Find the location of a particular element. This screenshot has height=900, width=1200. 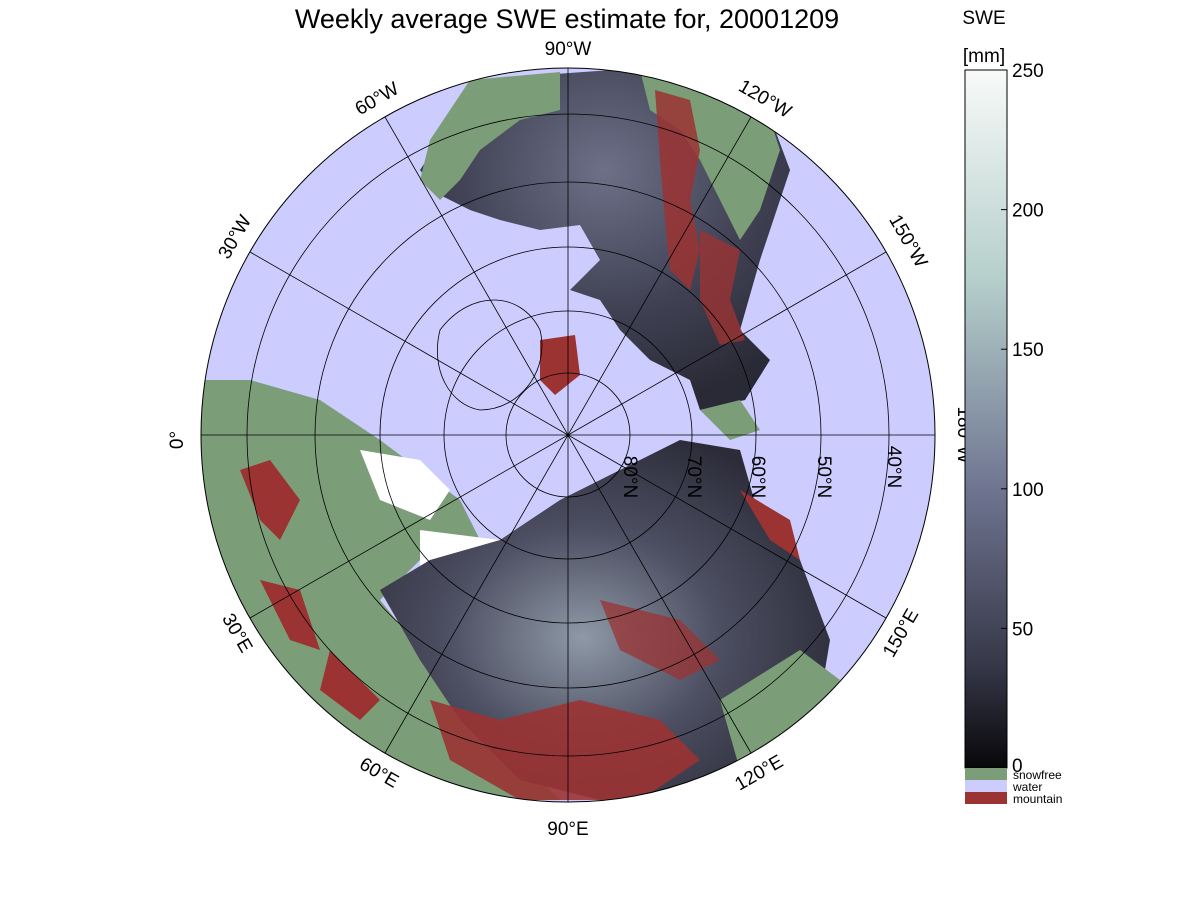

colorbar-tick-label: 50 is located at coordinates (1022, 629).